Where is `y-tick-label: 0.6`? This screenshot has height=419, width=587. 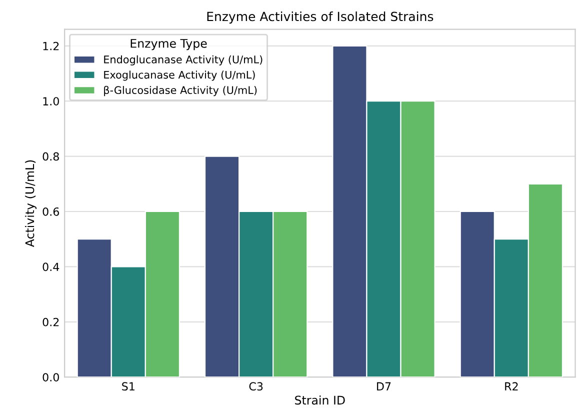
y-tick-label: 0.6 is located at coordinates (51, 211).